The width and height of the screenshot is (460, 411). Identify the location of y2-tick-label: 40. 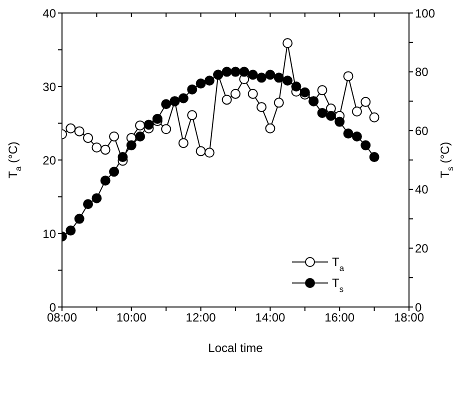
(422, 189).